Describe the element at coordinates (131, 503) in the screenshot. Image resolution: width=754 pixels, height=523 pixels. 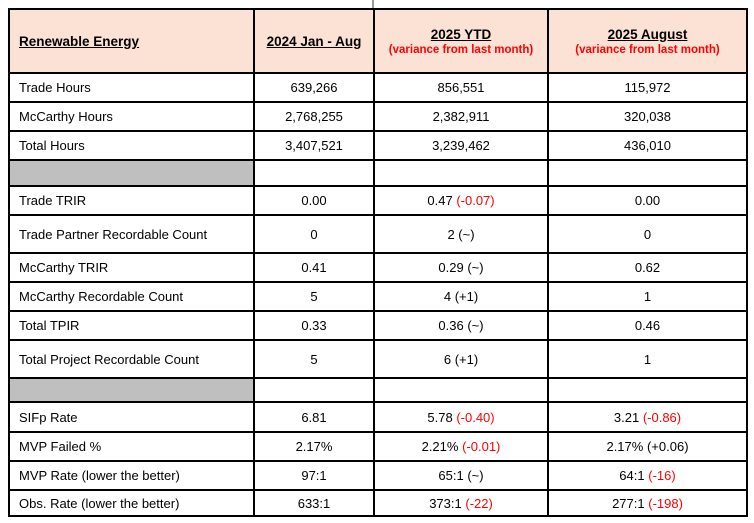
I see `row-label: Obs. Rate (lower the better)` at that location.